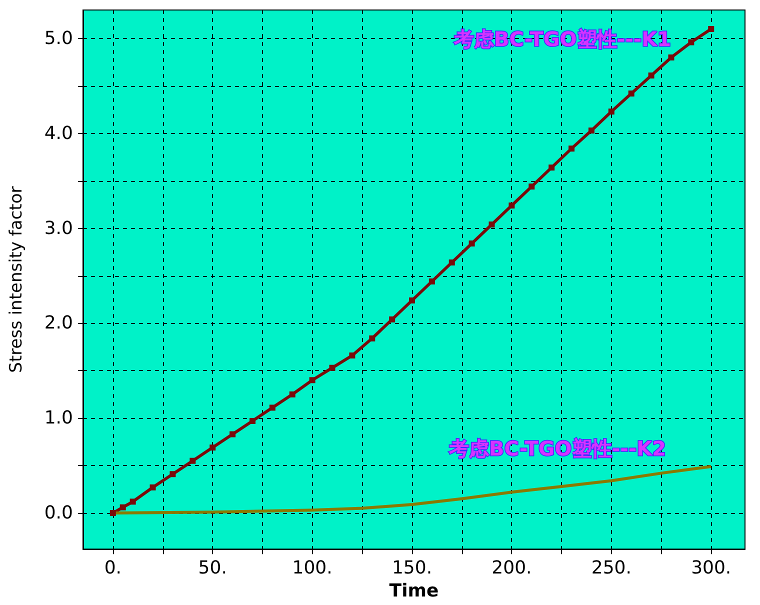 This screenshot has height=605, width=760. I want to click on x-axis-title: Time, so click(414, 591).